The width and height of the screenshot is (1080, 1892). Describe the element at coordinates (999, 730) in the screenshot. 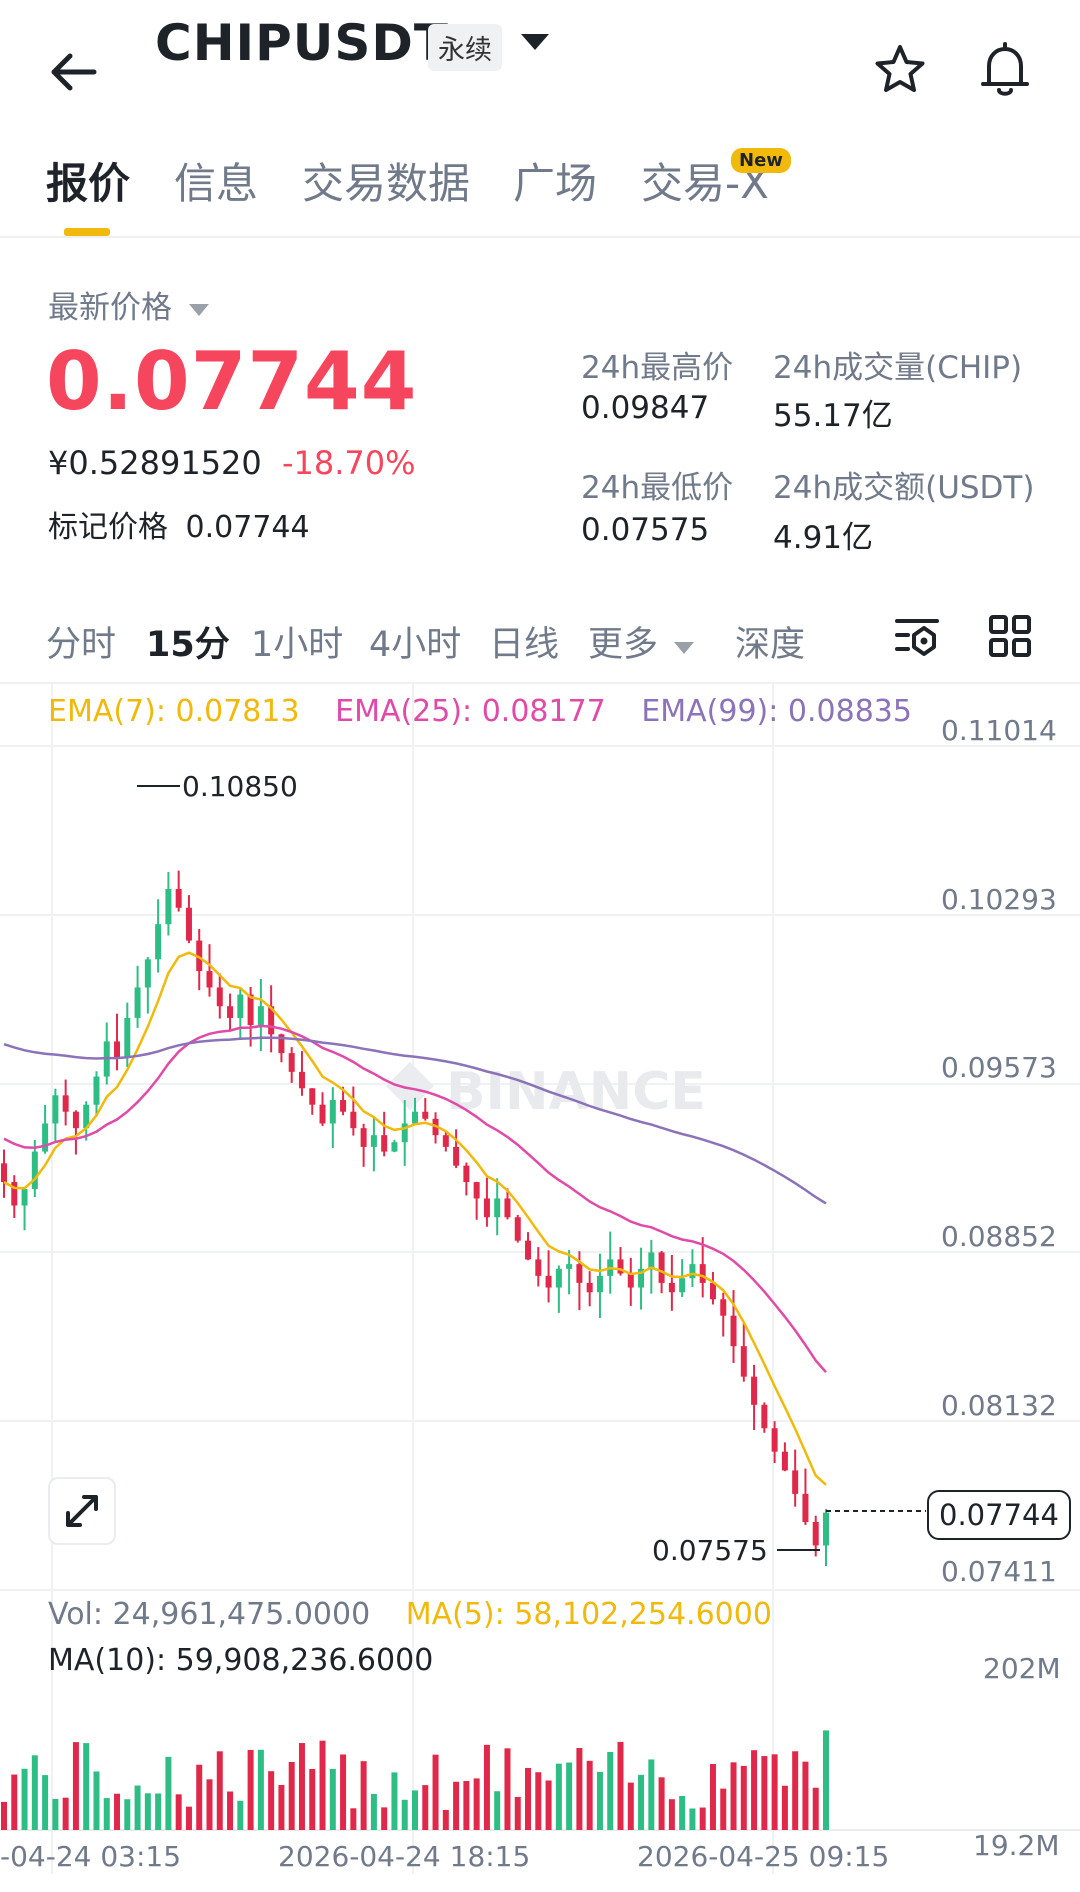

I see `price-axis-0: 0.11014` at that location.